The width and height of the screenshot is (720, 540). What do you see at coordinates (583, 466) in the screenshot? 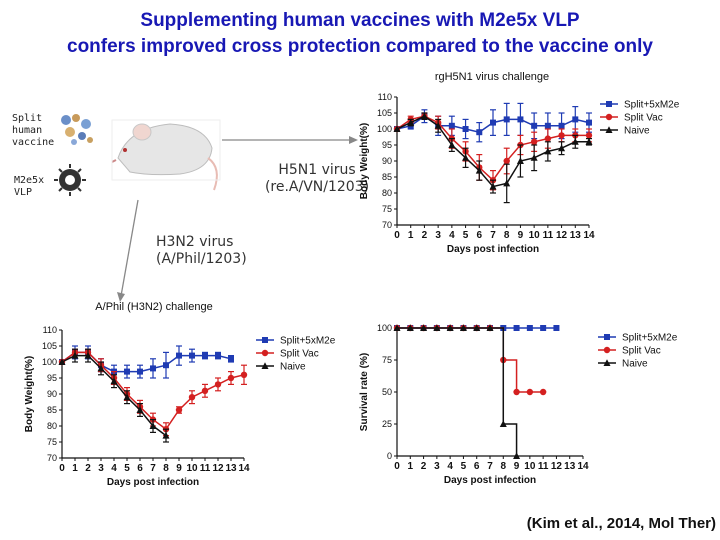
I see `survival-x-tick-label: 14` at bounding box center [583, 466].